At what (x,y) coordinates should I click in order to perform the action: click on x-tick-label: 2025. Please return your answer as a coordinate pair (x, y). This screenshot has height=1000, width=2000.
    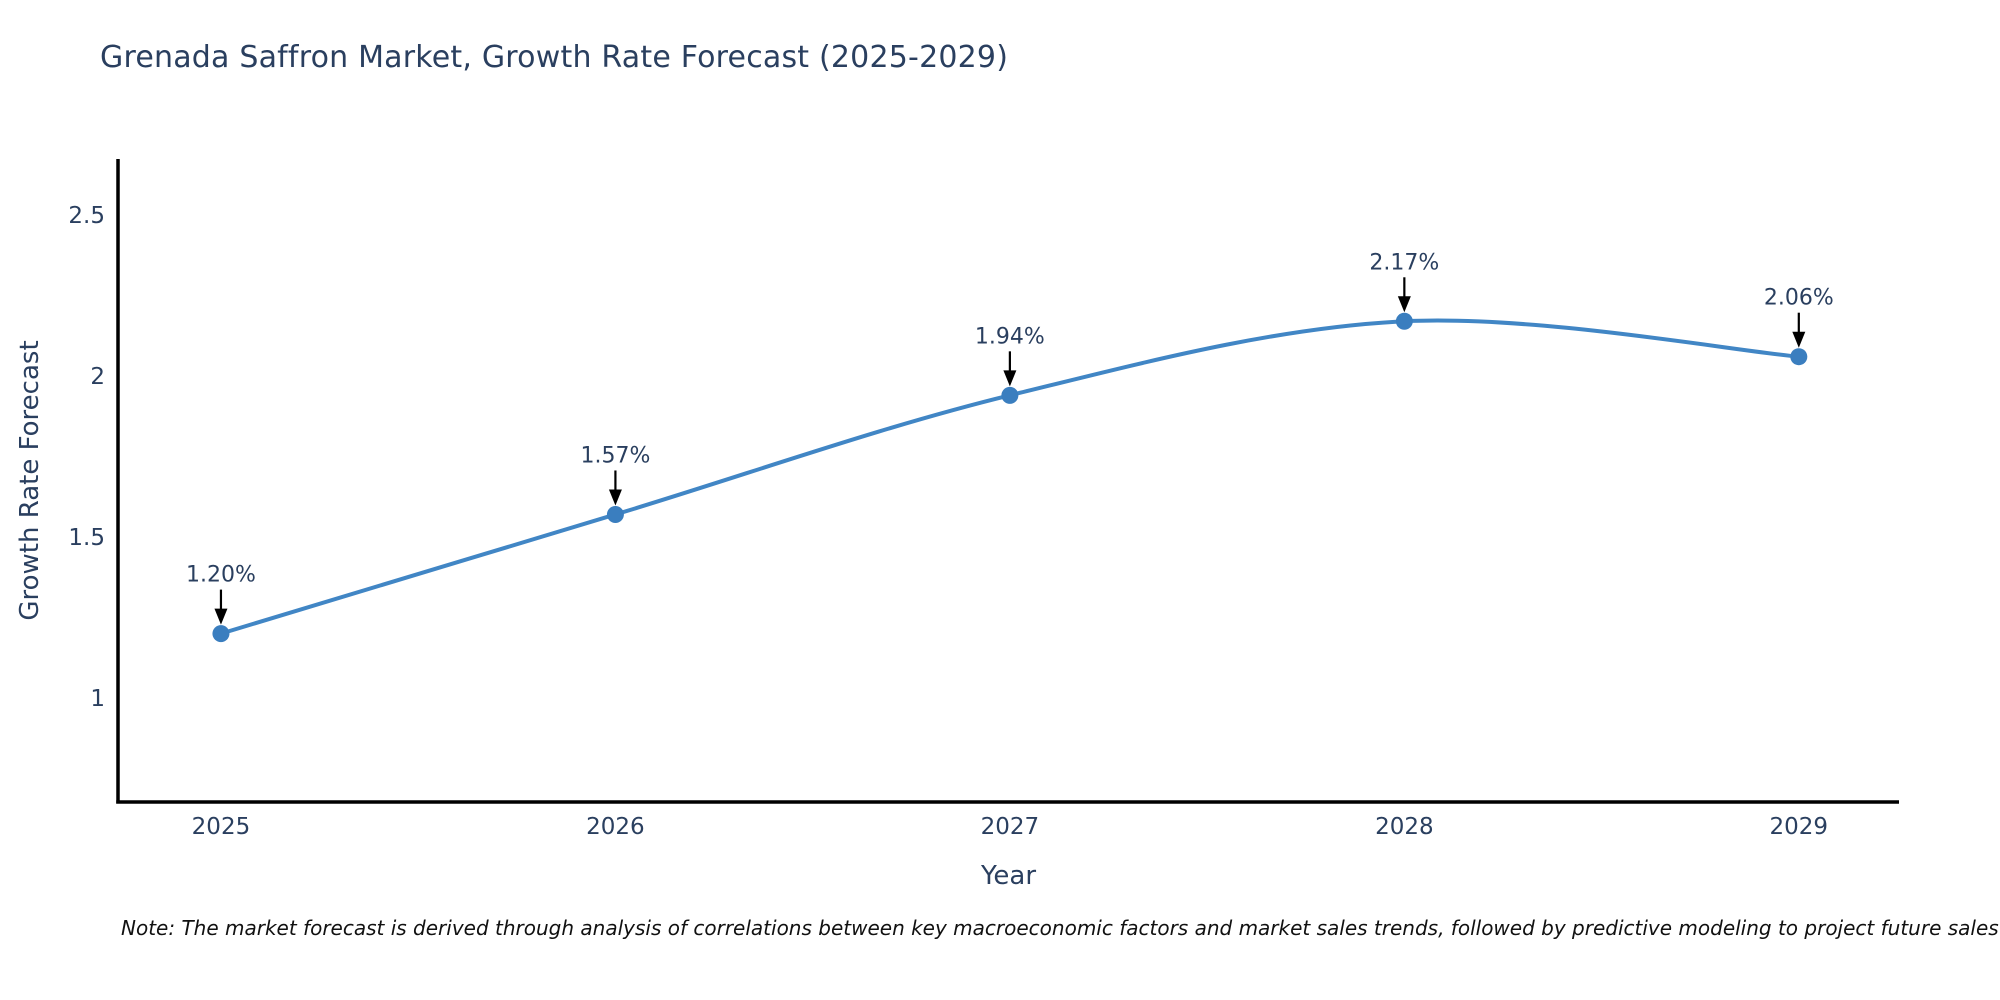
    Looking at the image, I should click on (221, 827).